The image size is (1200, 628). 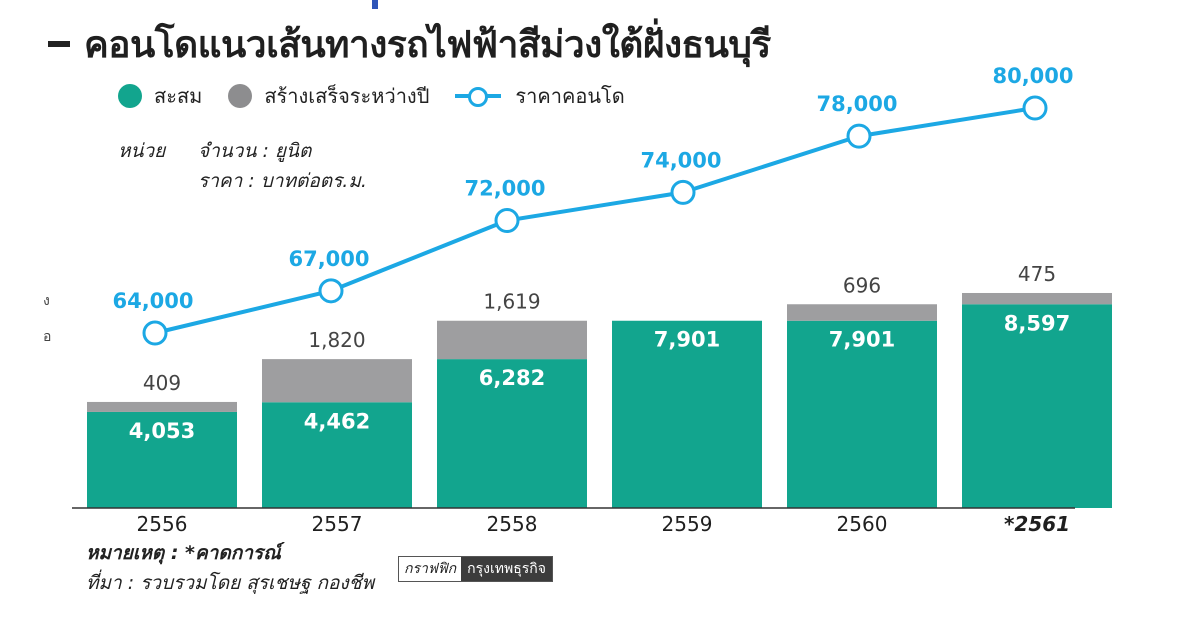 What do you see at coordinates (430, 569) in the screenshot?
I see `credit-graphic: กราฟฟิก` at bounding box center [430, 569].